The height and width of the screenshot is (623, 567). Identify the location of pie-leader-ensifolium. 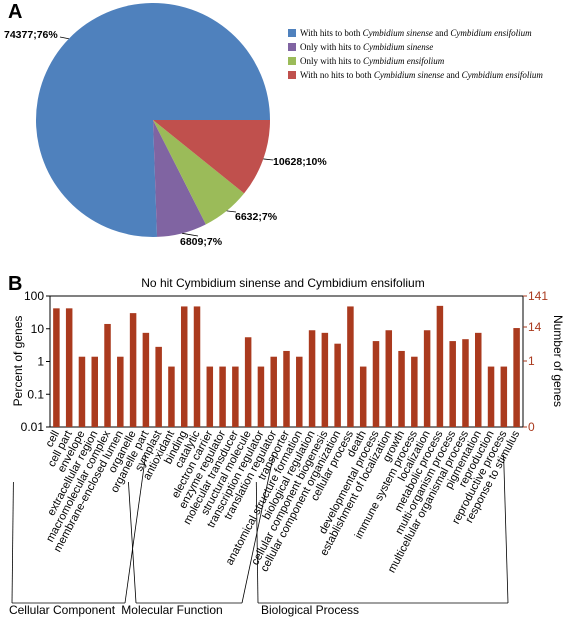
(231, 211).